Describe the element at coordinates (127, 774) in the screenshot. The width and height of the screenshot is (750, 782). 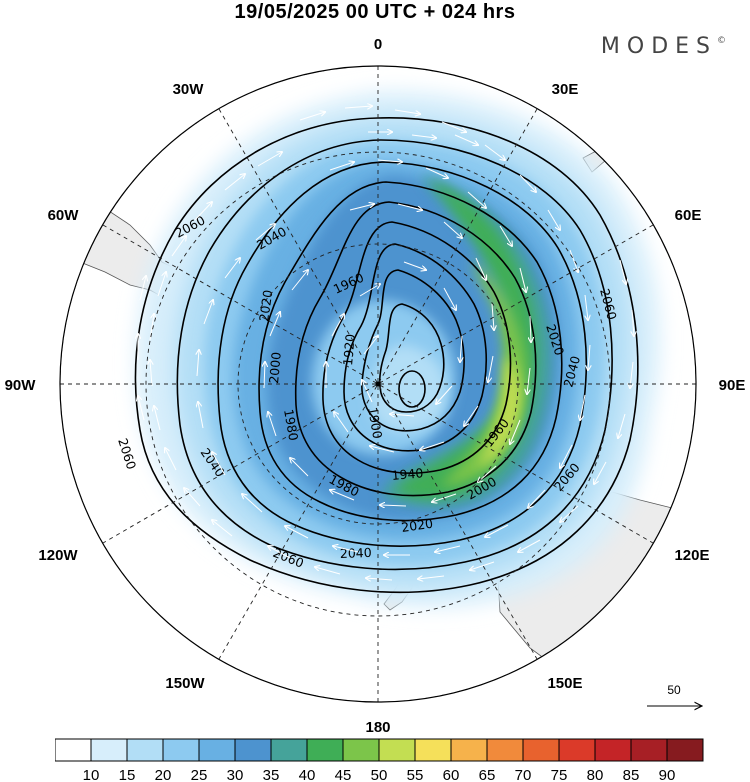
I see `colorbar-tick-label: 15` at that location.